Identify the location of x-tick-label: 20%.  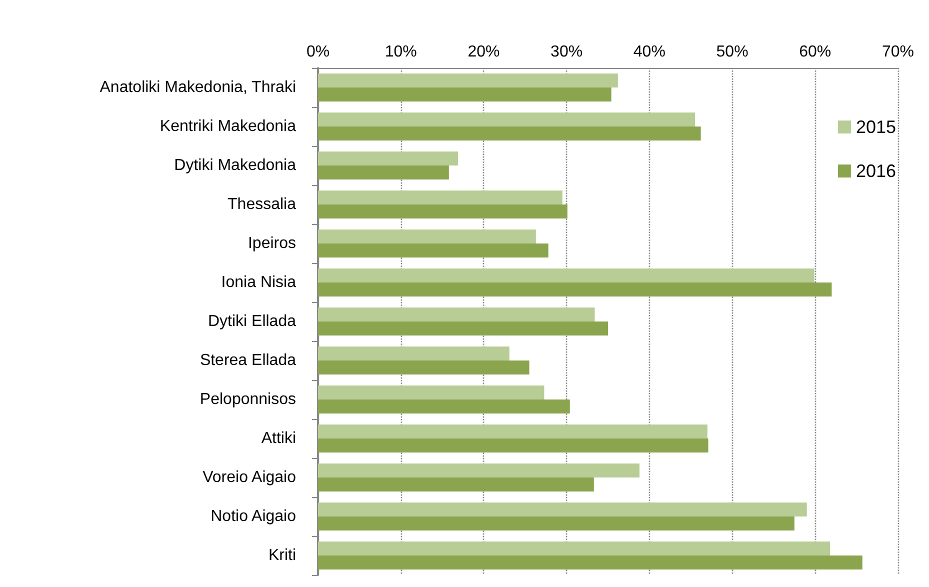
(484, 52).